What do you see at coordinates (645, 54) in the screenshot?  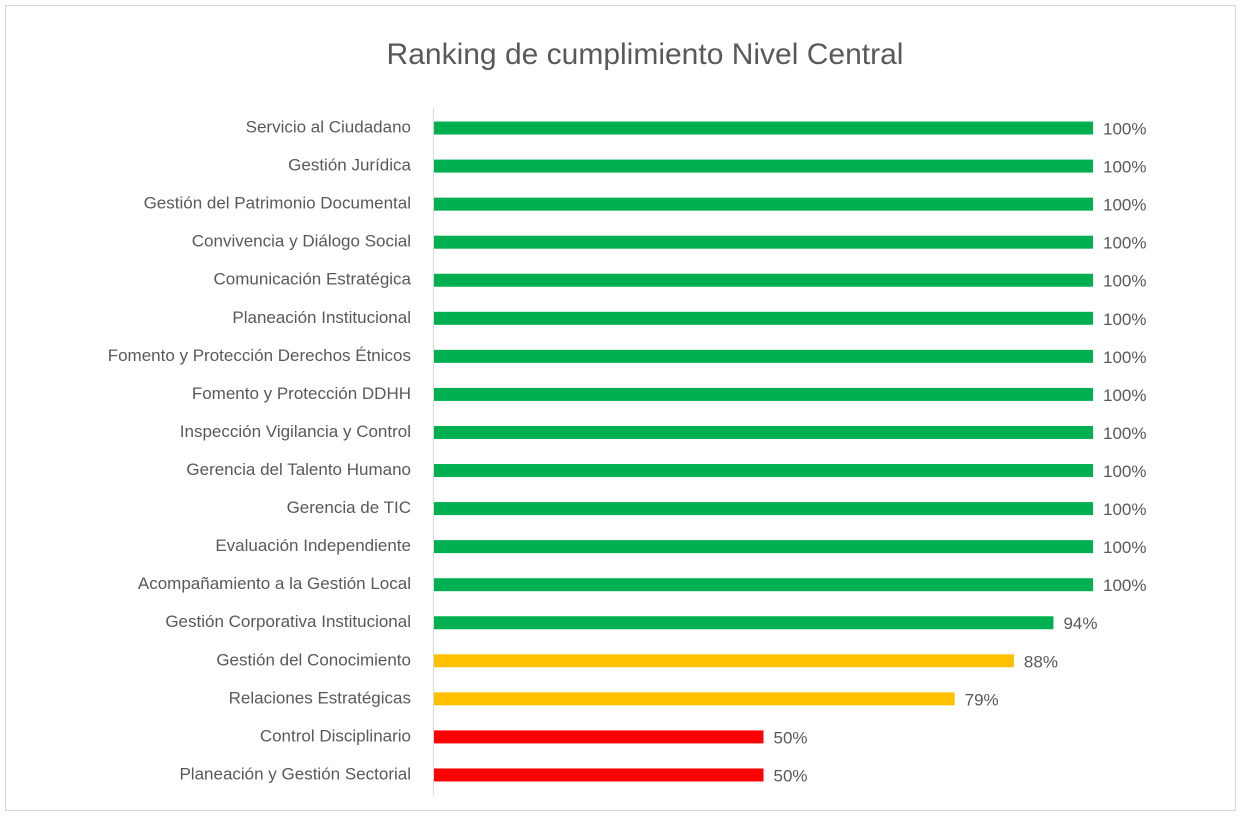 I see `chart-title: Ranking de cumplimiento Nivel Central` at bounding box center [645, 54].